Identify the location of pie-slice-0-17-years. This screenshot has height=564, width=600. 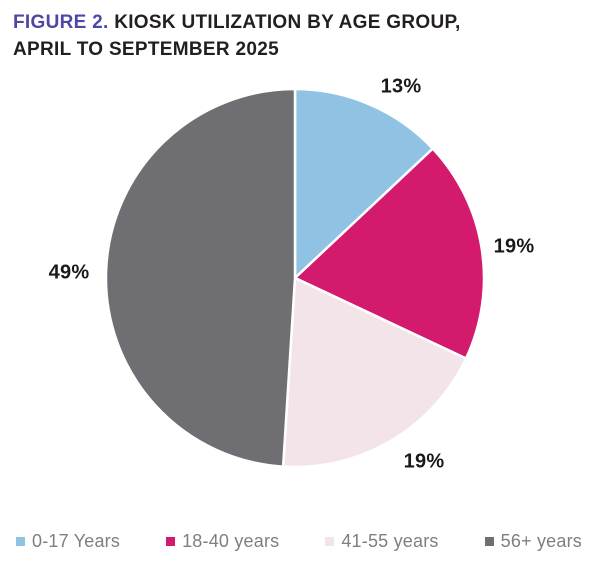
(364, 183).